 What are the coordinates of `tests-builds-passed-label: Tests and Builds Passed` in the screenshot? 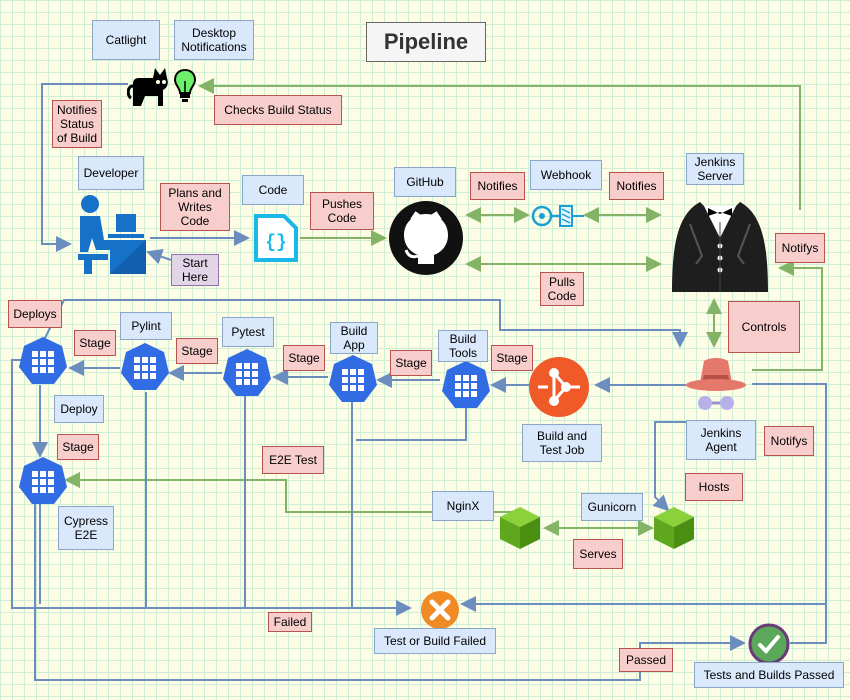 It's located at (769, 675).